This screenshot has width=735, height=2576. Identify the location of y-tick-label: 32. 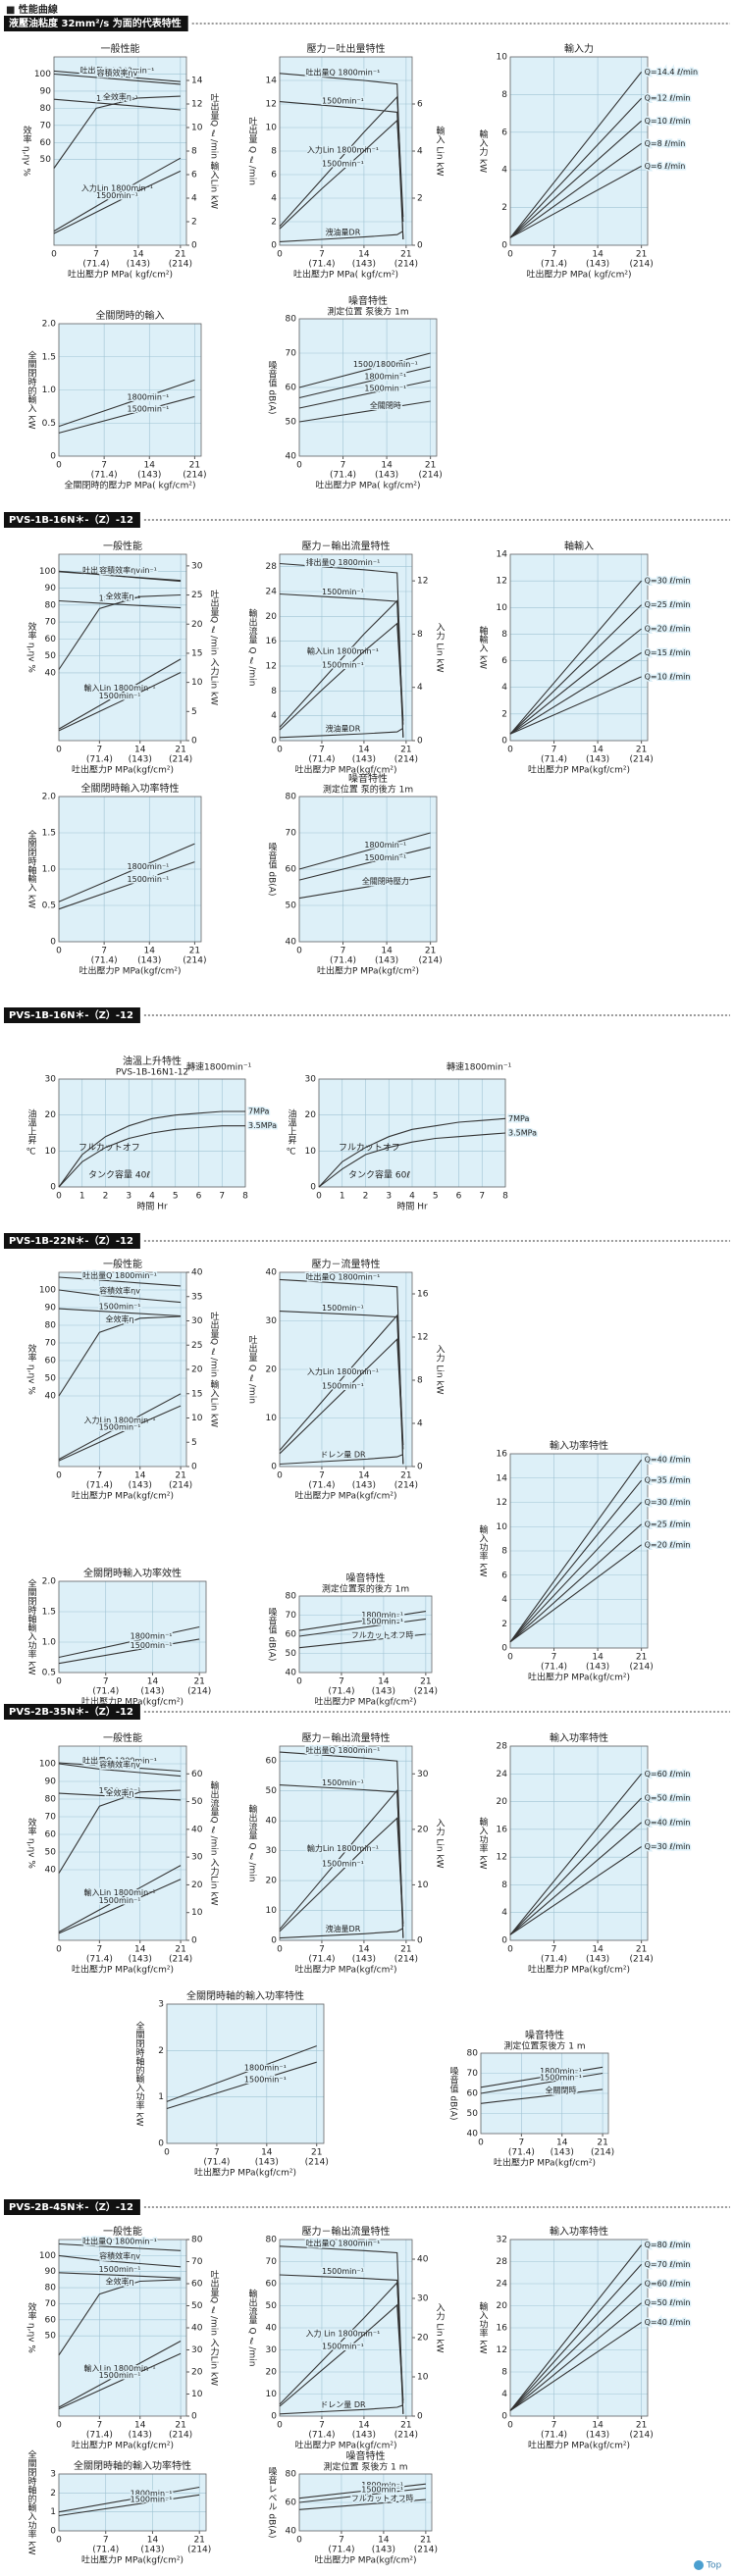
(502, 2240).